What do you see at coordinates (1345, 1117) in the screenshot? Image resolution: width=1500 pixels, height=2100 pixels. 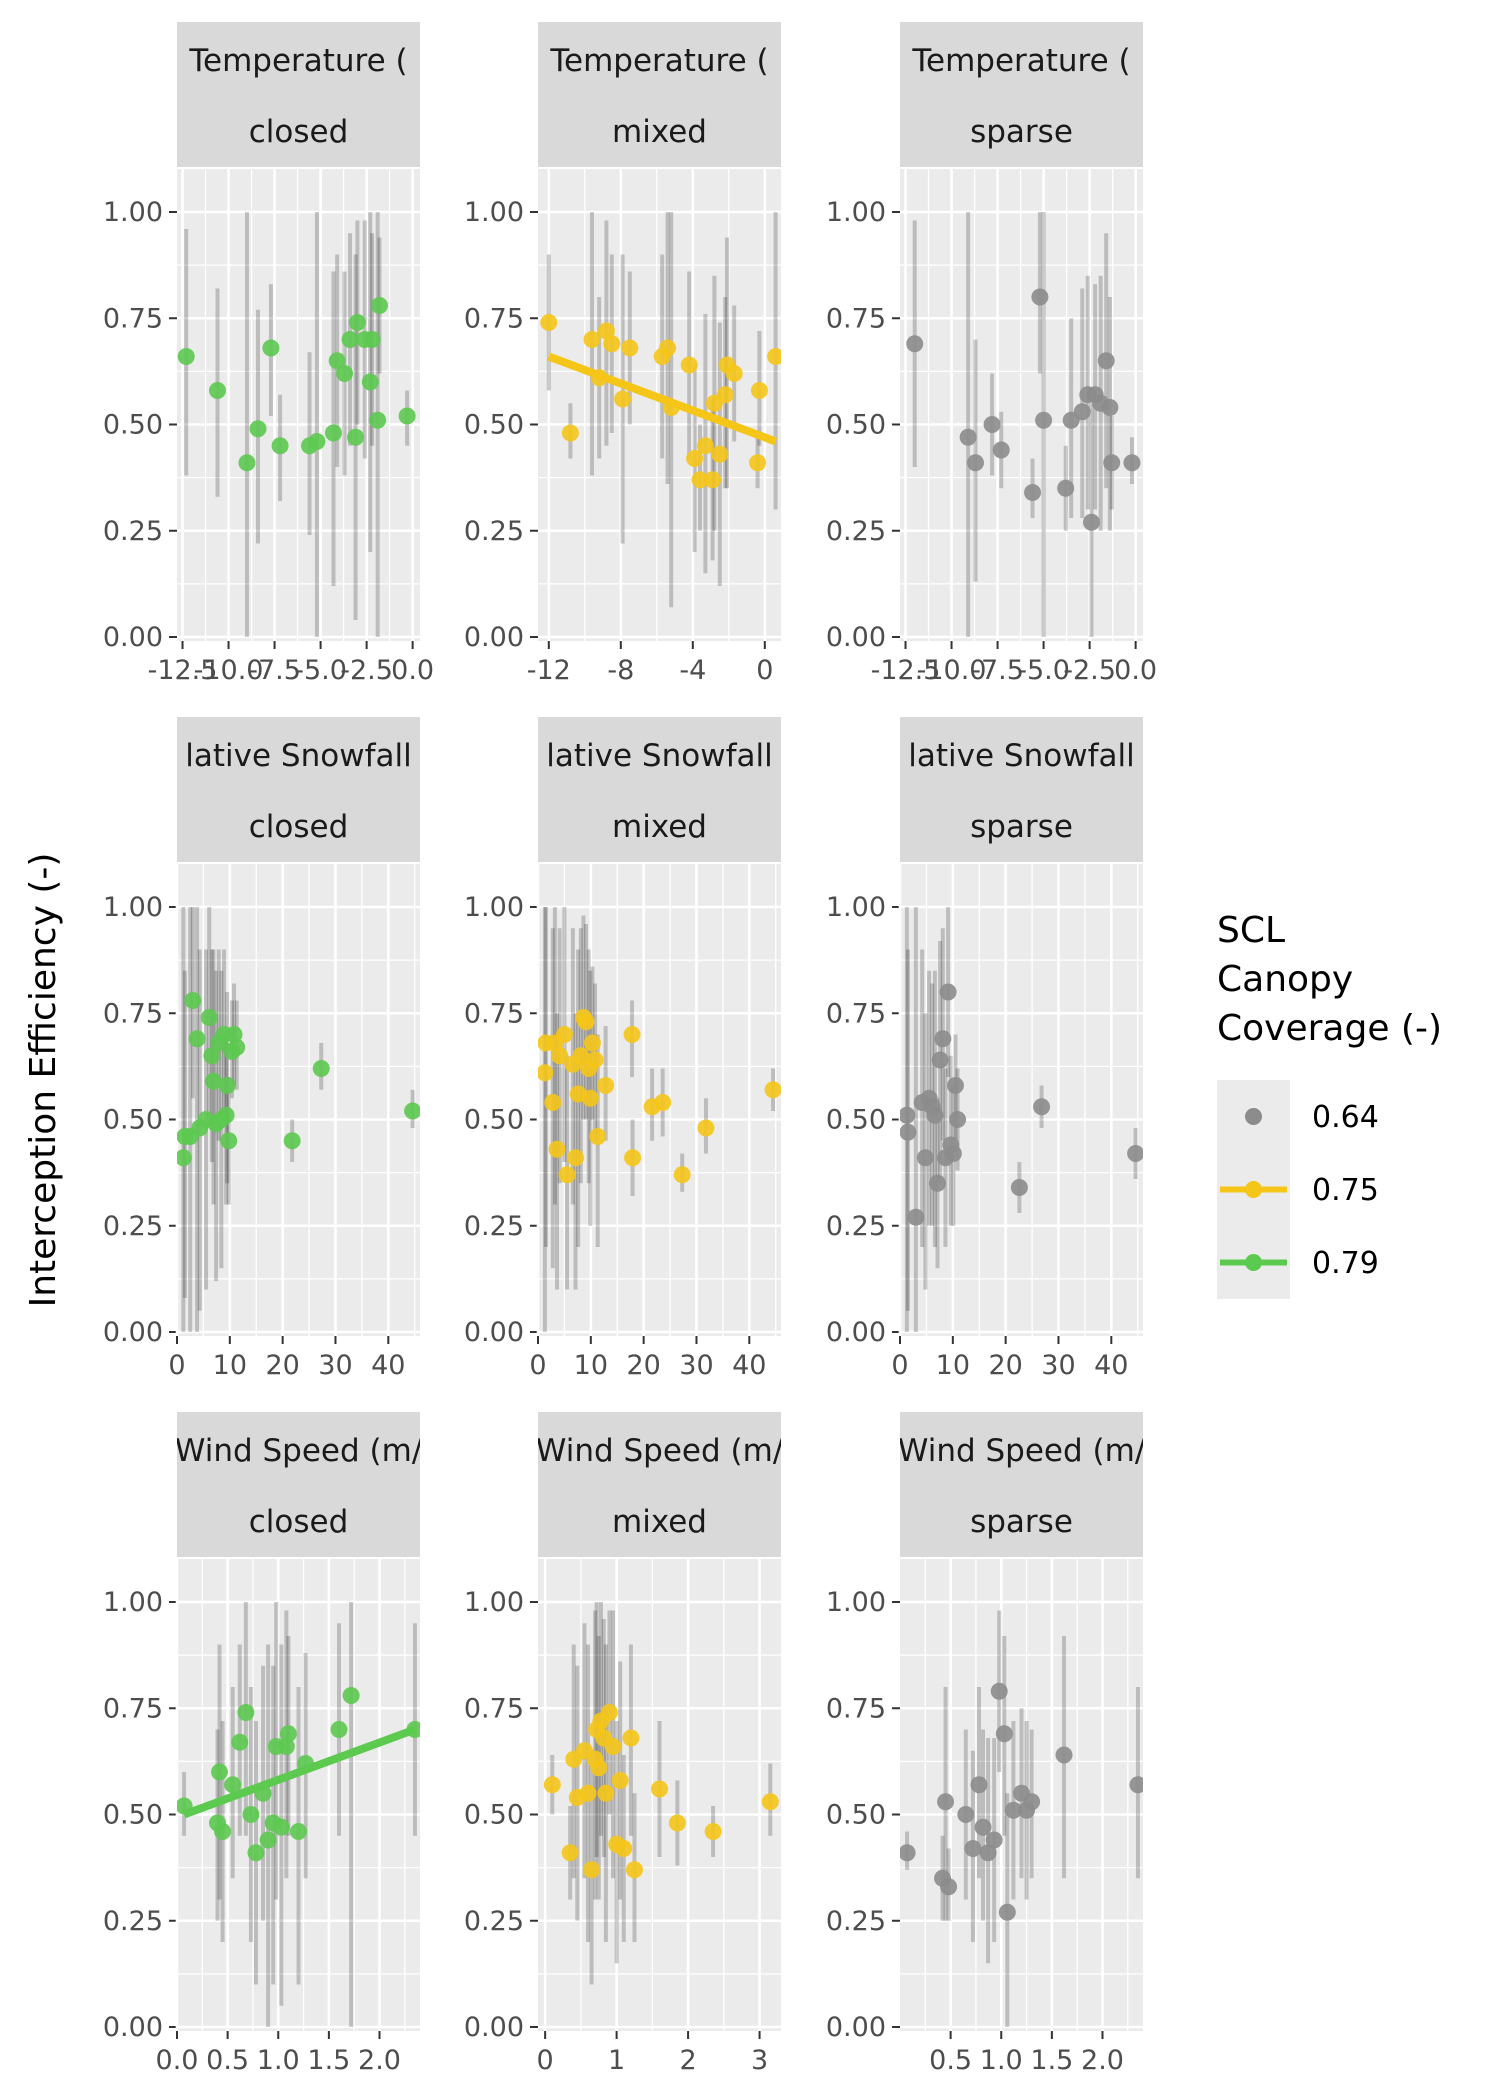 I see `legend-entry-label: 0.64` at bounding box center [1345, 1117].